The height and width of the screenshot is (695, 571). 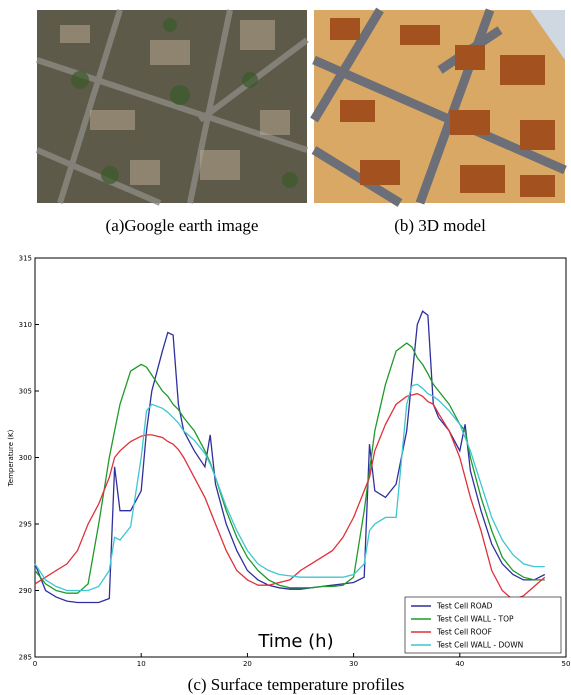 I want to click on caption: (a)Google earth image, so click(x=182, y=225).